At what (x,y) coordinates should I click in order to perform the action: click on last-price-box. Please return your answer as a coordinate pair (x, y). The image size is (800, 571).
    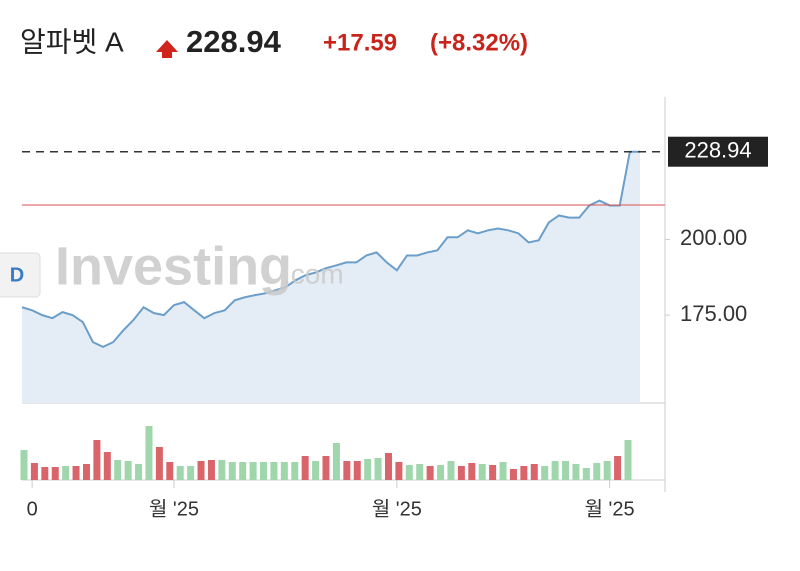
    Looking at the image, I should click on (718, 151).